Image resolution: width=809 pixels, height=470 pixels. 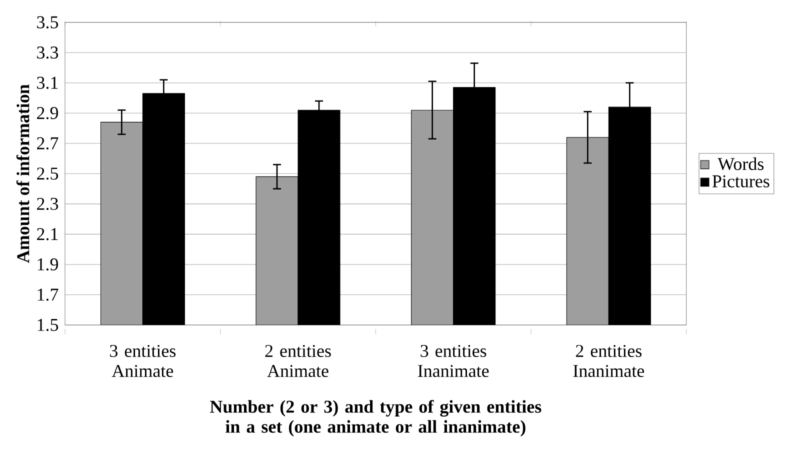 What do you see at coordinates (47, 174) in the screenshot?
I see `y-tick-label: 2.5` at bounding box center [47, 174].